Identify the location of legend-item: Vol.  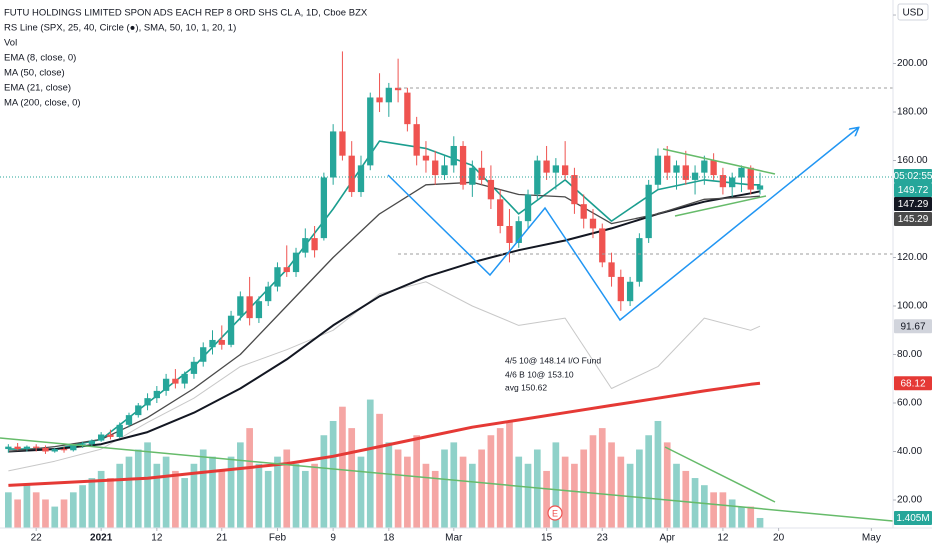
(10, 43).